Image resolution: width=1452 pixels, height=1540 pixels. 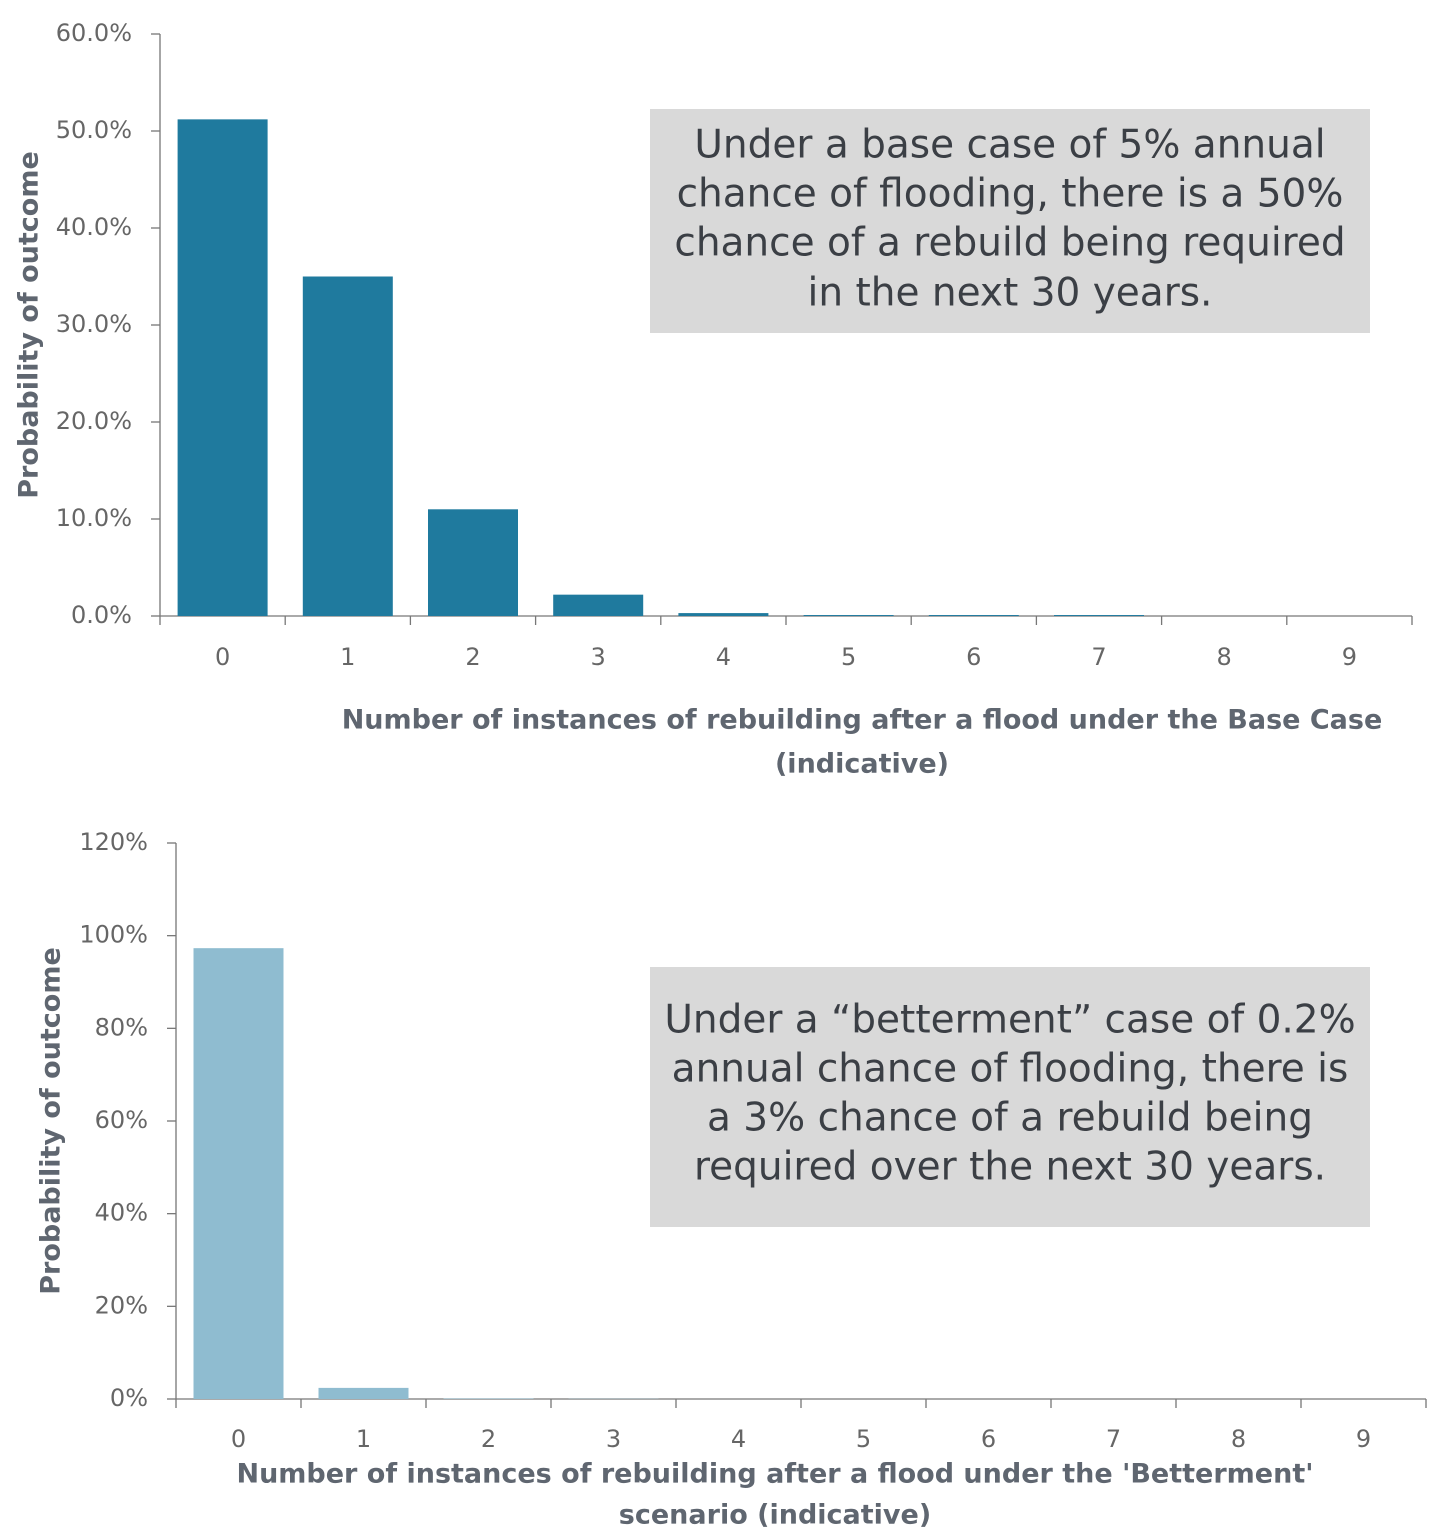 I want to click on y-tick-label: 0.0%, so click(x=101, y=615).